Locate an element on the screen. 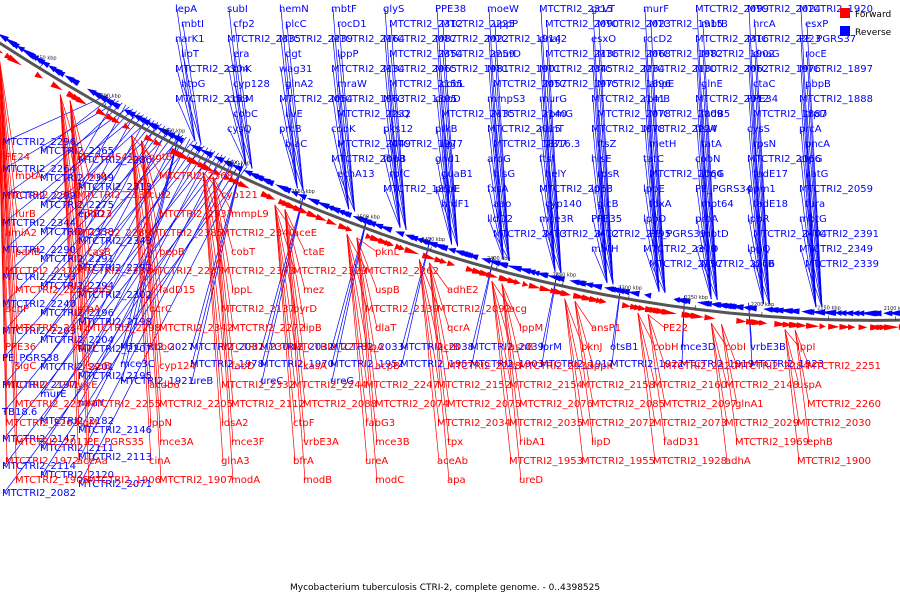  gene-label: MTCTRI2_2158 is located at coordinates (618, 385).